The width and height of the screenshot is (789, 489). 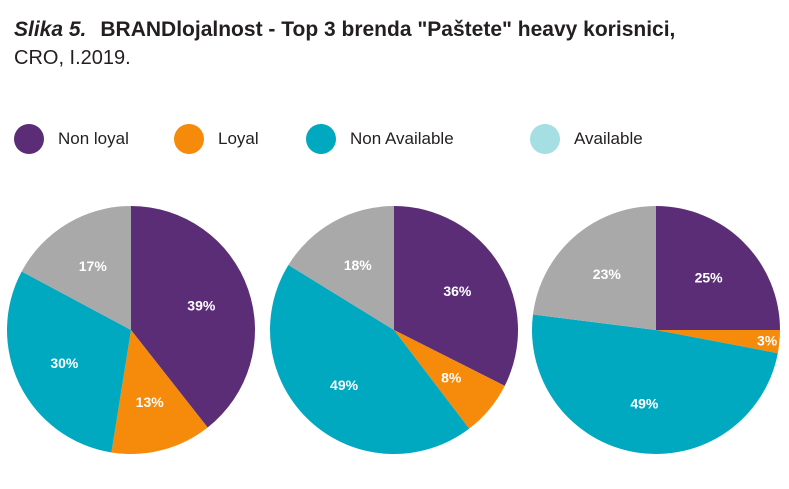 What do you see at coordinates (608, 138) in the screenshot?
I see `legend-label: Available` at bounding box center [608, 138].